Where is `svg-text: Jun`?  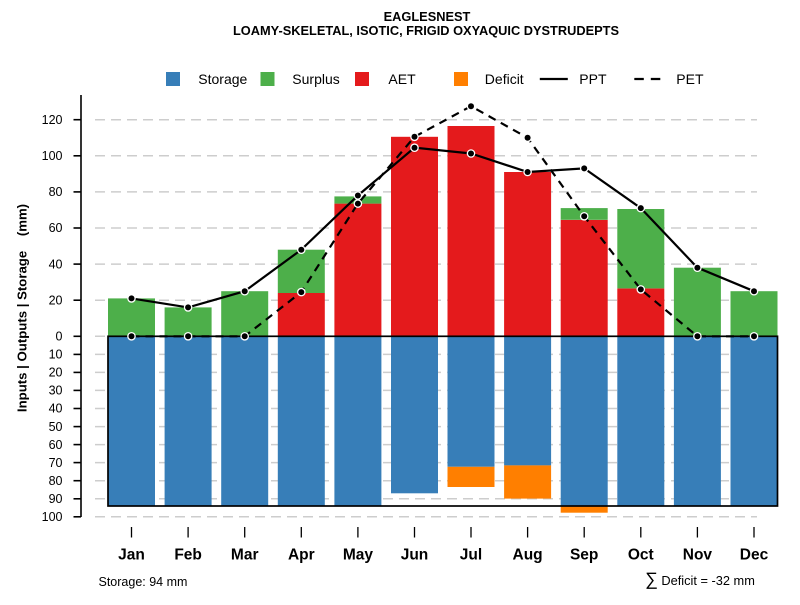 svg-text: Jun is located at coordinates (415, 555).